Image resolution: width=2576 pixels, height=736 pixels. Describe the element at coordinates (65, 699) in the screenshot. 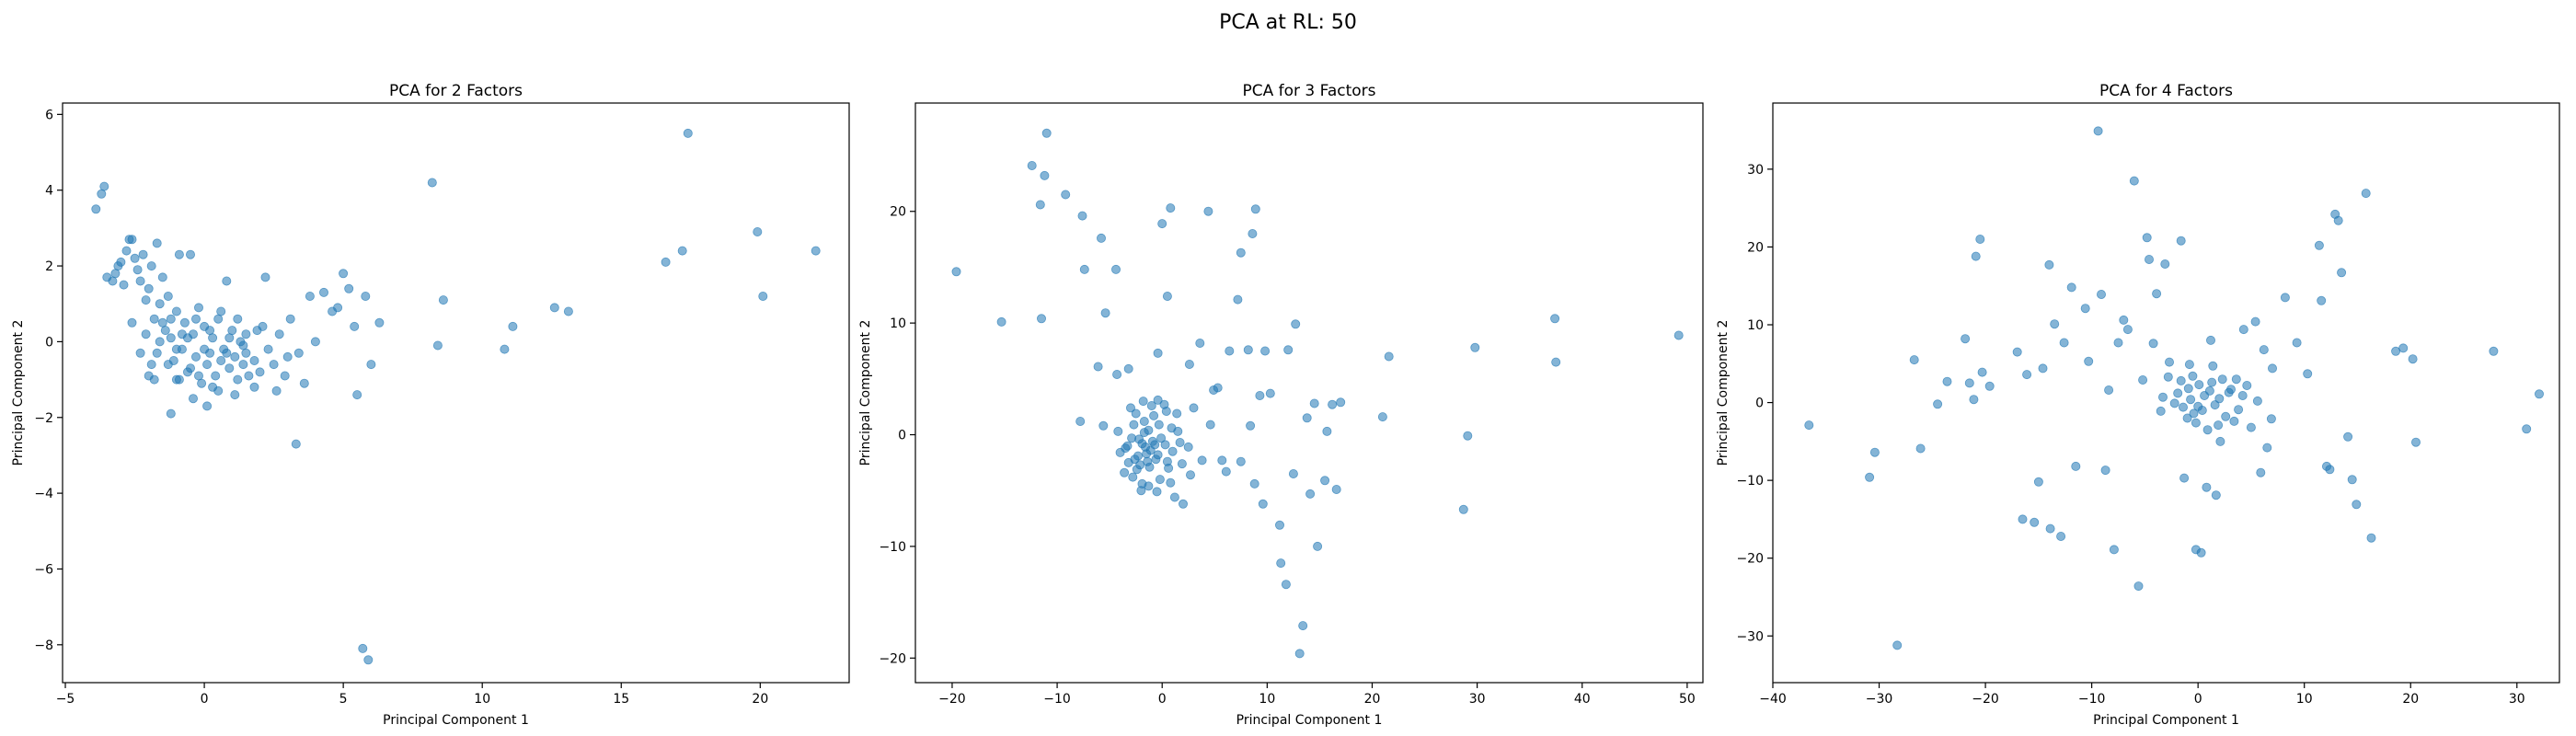

I see `x-tick-label: −5` at that location.